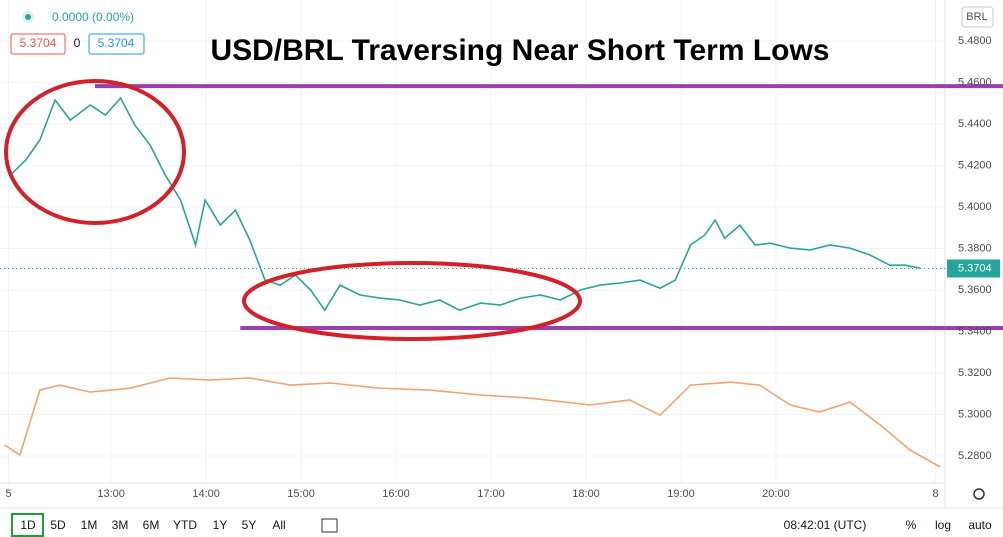  Describe the element at coordinates (301, 494) in the screenshot. I see `x-tick-label: 15:00` at that location.